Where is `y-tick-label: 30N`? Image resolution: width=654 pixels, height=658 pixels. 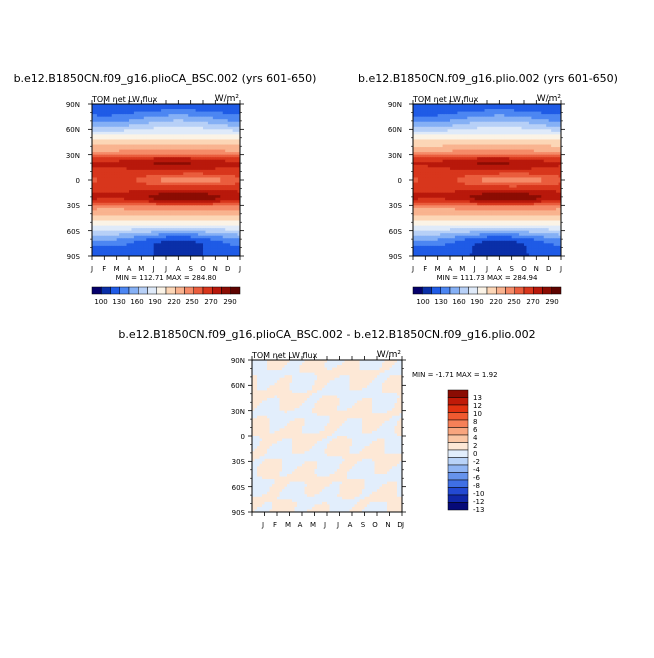 y-tick-label: 30N is located at coordinates (73, 156).